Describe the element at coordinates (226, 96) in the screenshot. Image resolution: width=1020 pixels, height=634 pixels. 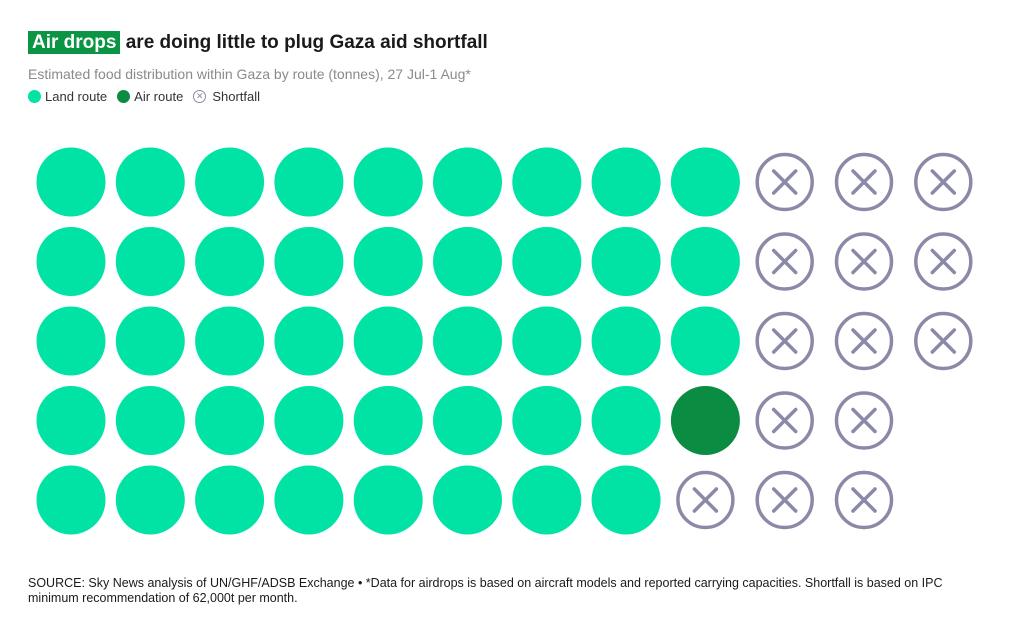
I see `legend-item-shortfall: ✕ Shortfall` at that location.